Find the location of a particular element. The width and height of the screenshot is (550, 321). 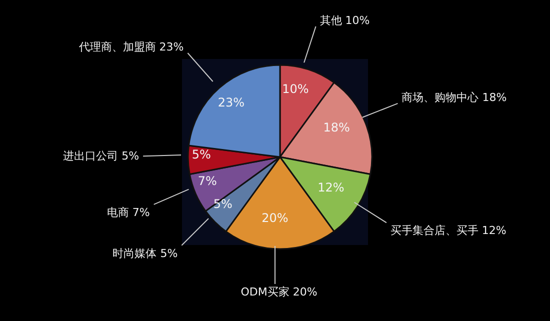

slice-label: 买手集合店、买手 12% is located at coordinates (448, 231).